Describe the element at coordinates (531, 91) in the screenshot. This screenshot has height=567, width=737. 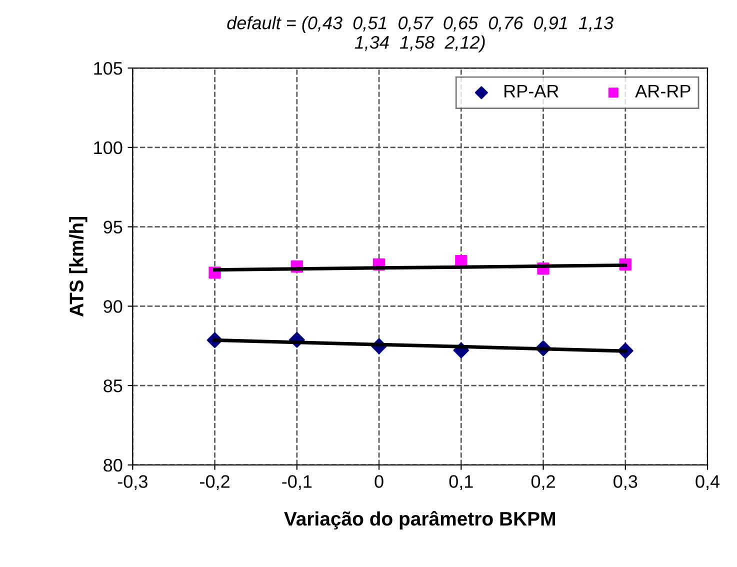
I see `legend-label: RP-AR` at that location.